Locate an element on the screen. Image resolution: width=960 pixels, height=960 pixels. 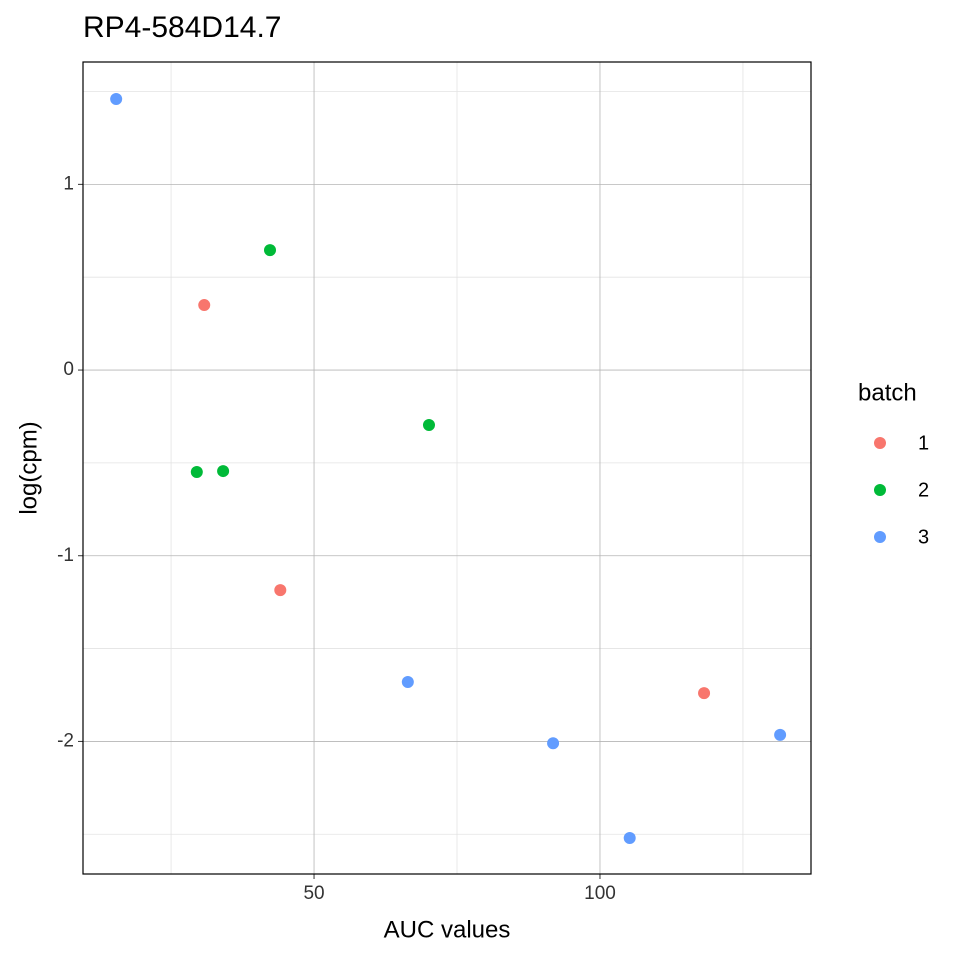
legend-label: 2 is located at coordinates (923, 490).